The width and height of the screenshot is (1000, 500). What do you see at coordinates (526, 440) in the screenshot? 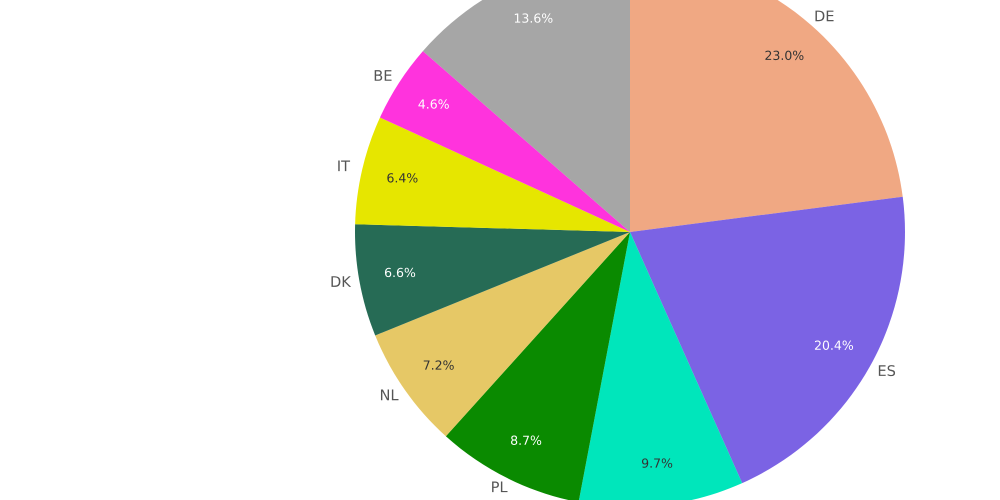
I see `data-label: 8.7%` at bounding box center [526, 440].